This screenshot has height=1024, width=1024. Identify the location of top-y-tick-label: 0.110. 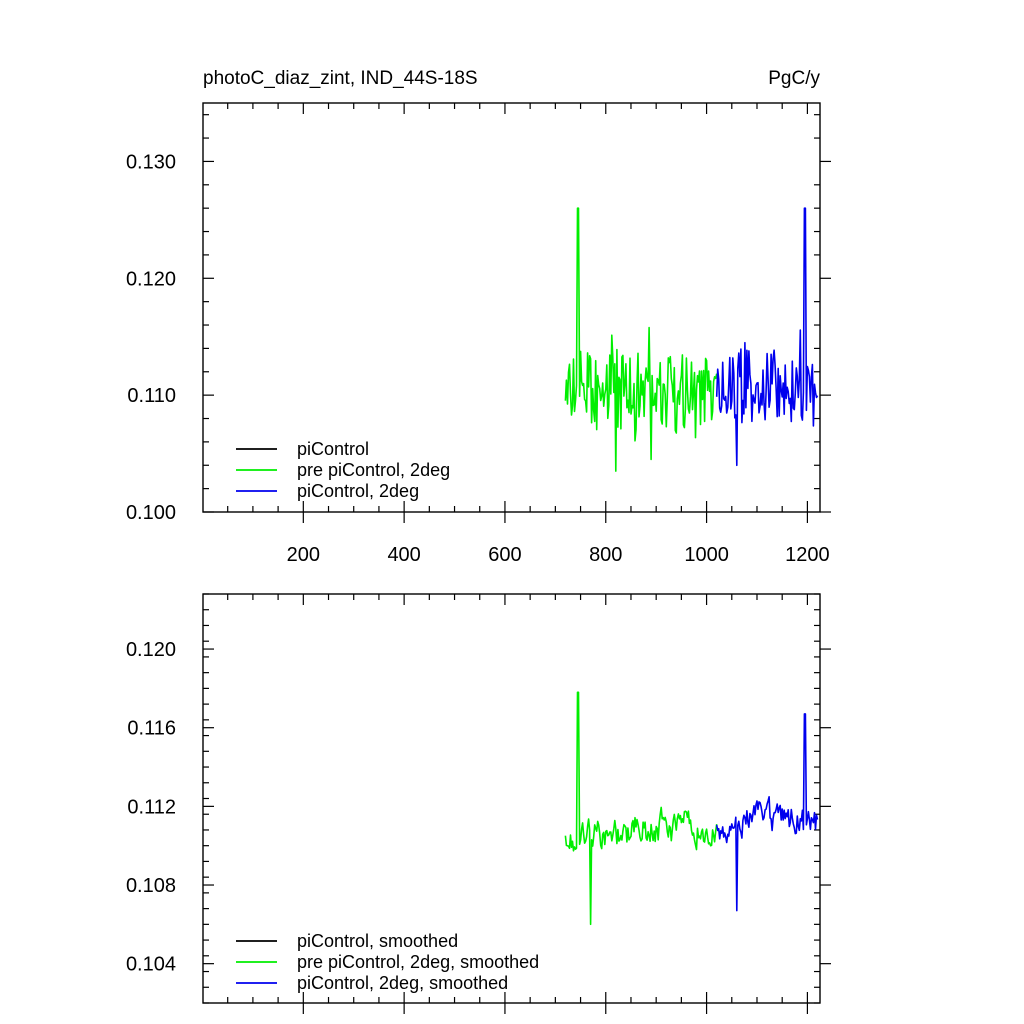
(151, 396).